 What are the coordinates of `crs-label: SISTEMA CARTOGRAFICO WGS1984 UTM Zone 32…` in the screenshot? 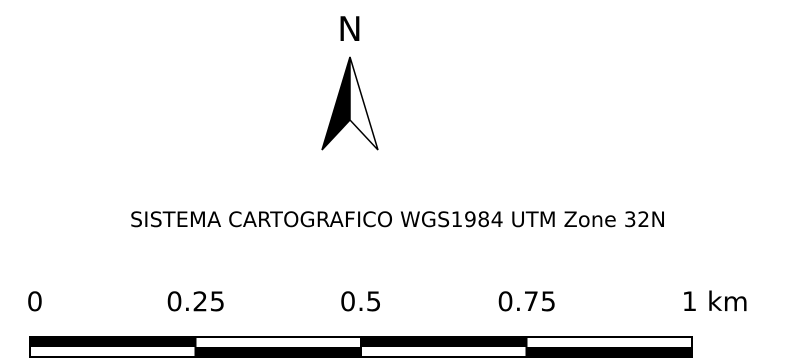 It's located at (398, 220).